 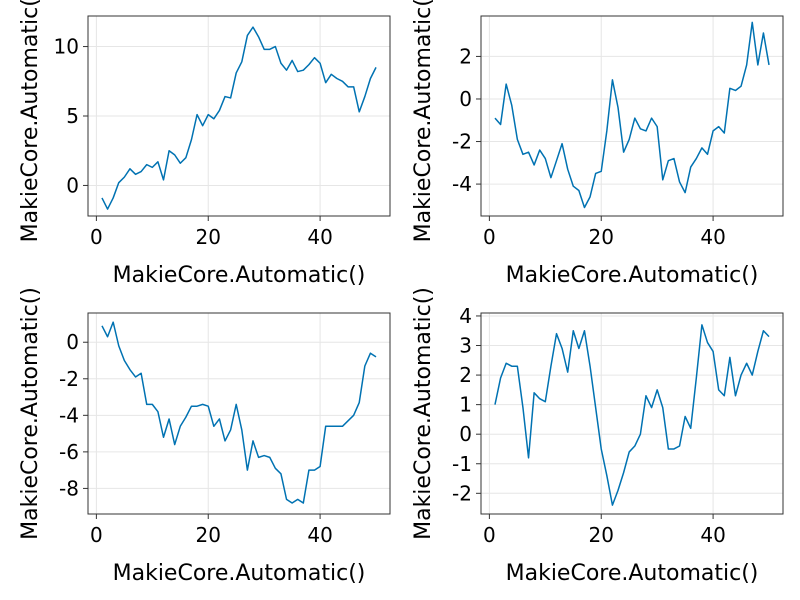 What do you see at coordinates (465, 316) in the screenshot?
I see `y-tick-label: 4` at bounding box center [465, 316].